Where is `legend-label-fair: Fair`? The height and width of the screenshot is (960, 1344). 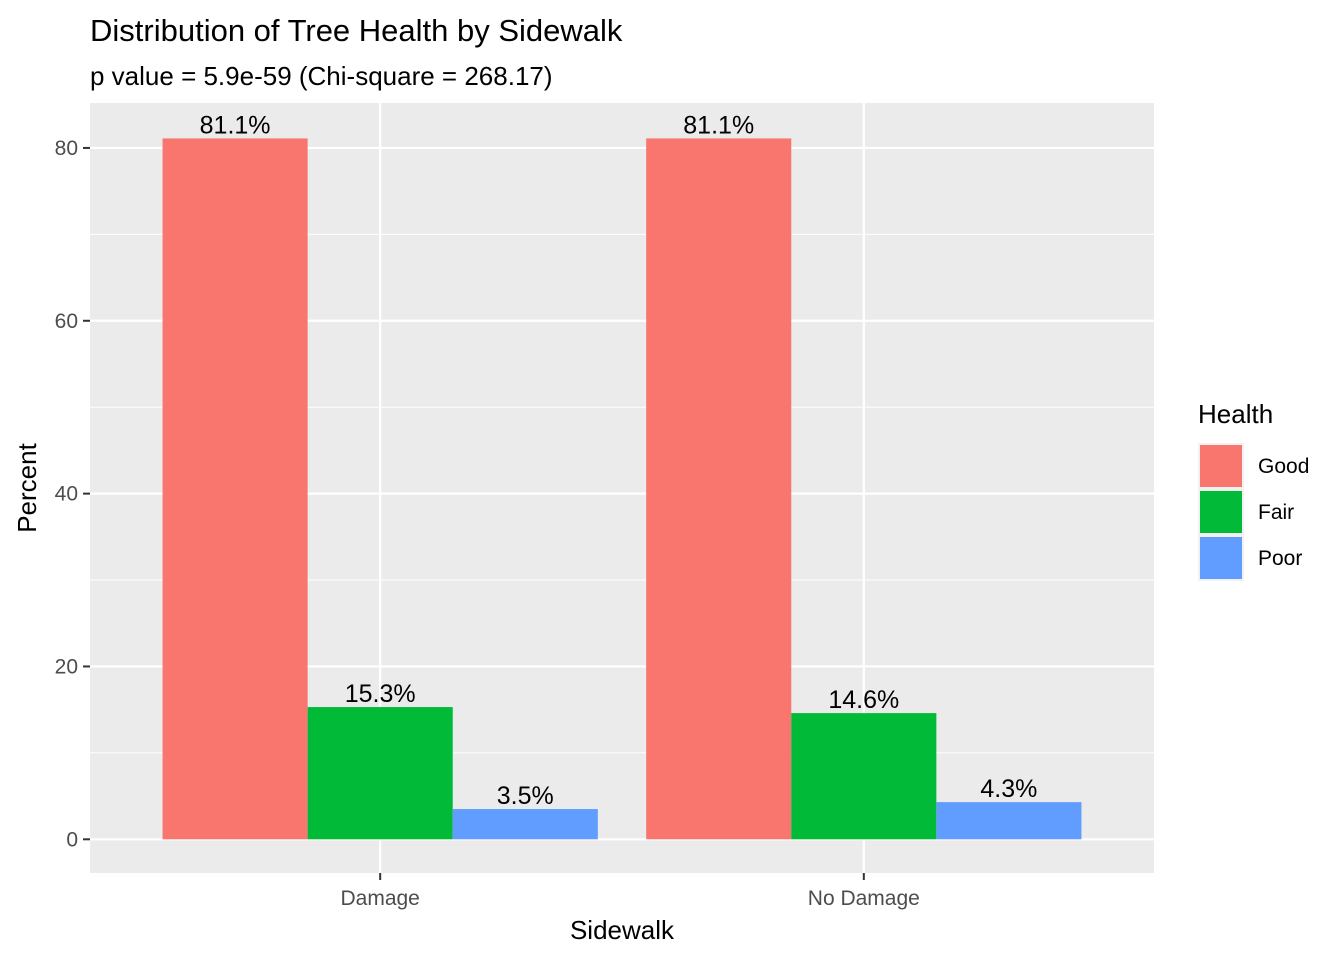
legend-label-fair: Fair is located at coordinates (1276, 512).